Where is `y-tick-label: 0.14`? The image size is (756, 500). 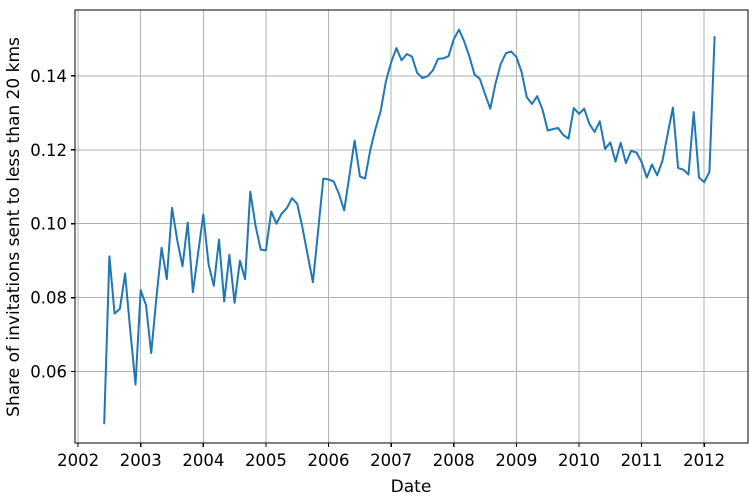
y-tick-label: 0.14 is located at coordinates (48, 76).